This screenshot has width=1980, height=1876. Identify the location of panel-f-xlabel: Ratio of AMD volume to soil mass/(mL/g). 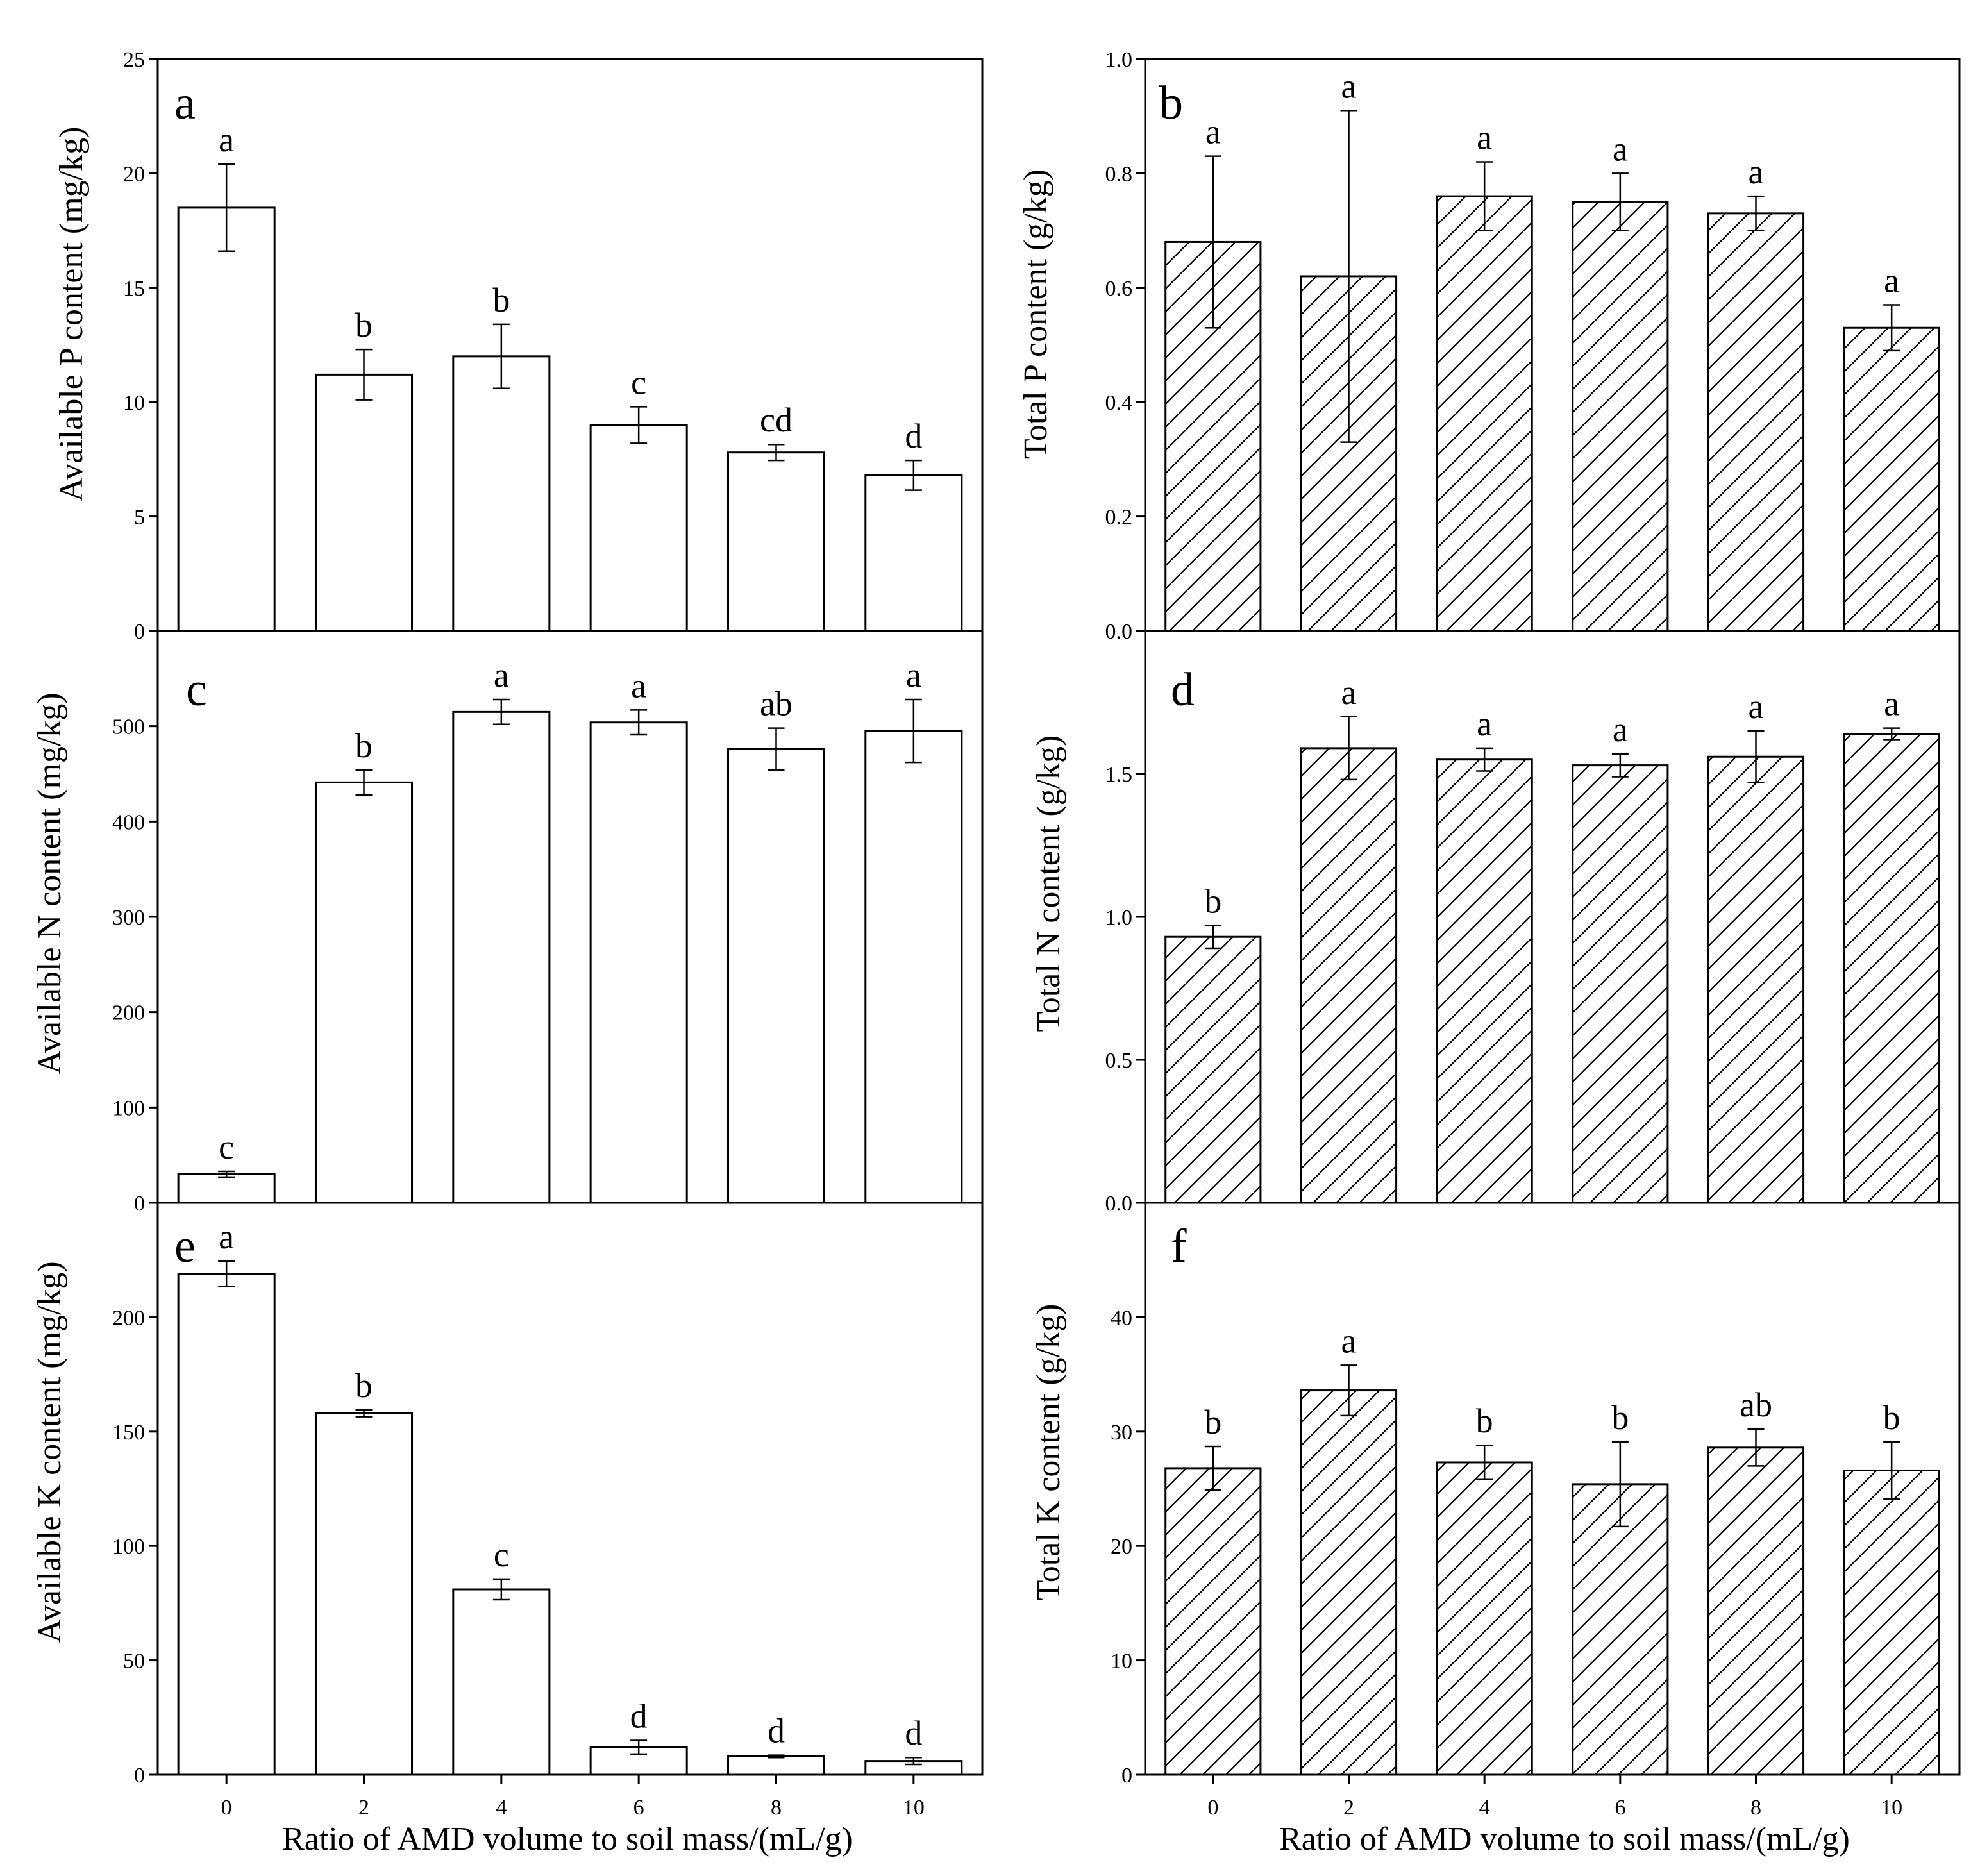
(1564, 1839).